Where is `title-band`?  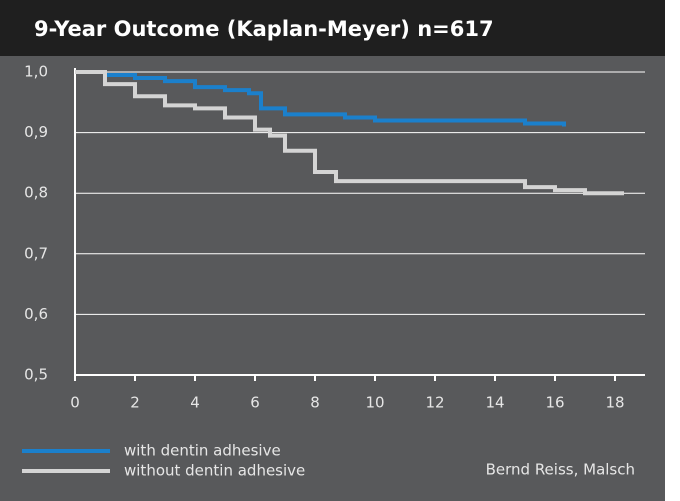
title-band is located at coordinates (332, 28).